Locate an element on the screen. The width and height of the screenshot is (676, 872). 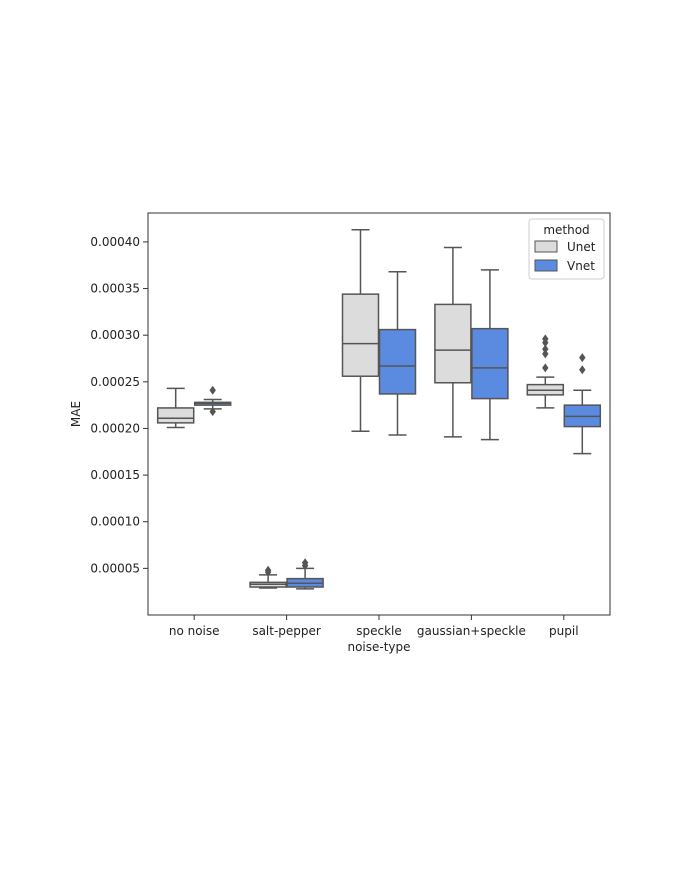
x-tick-label: speckle is located at coordinates (379, 631).